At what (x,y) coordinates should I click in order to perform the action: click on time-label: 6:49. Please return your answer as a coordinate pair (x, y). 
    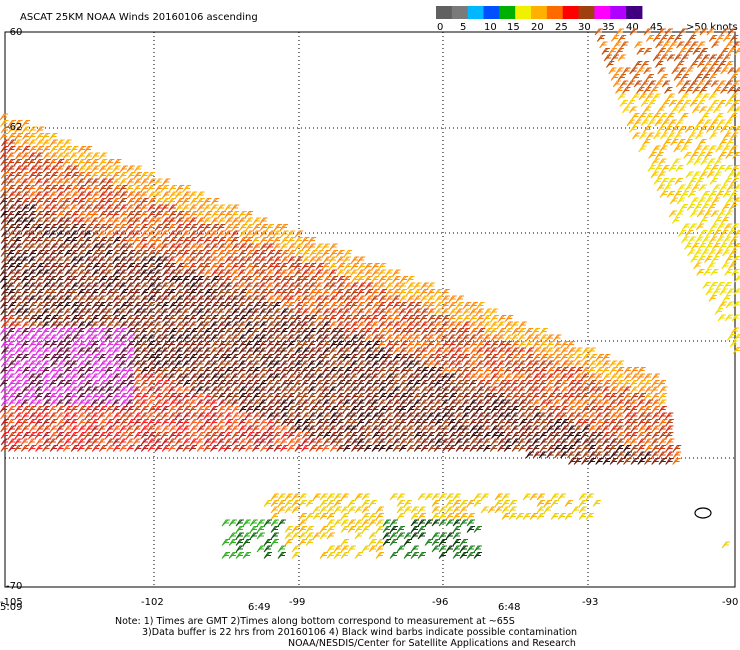
    Looking at the image, I should click on (259, 607).